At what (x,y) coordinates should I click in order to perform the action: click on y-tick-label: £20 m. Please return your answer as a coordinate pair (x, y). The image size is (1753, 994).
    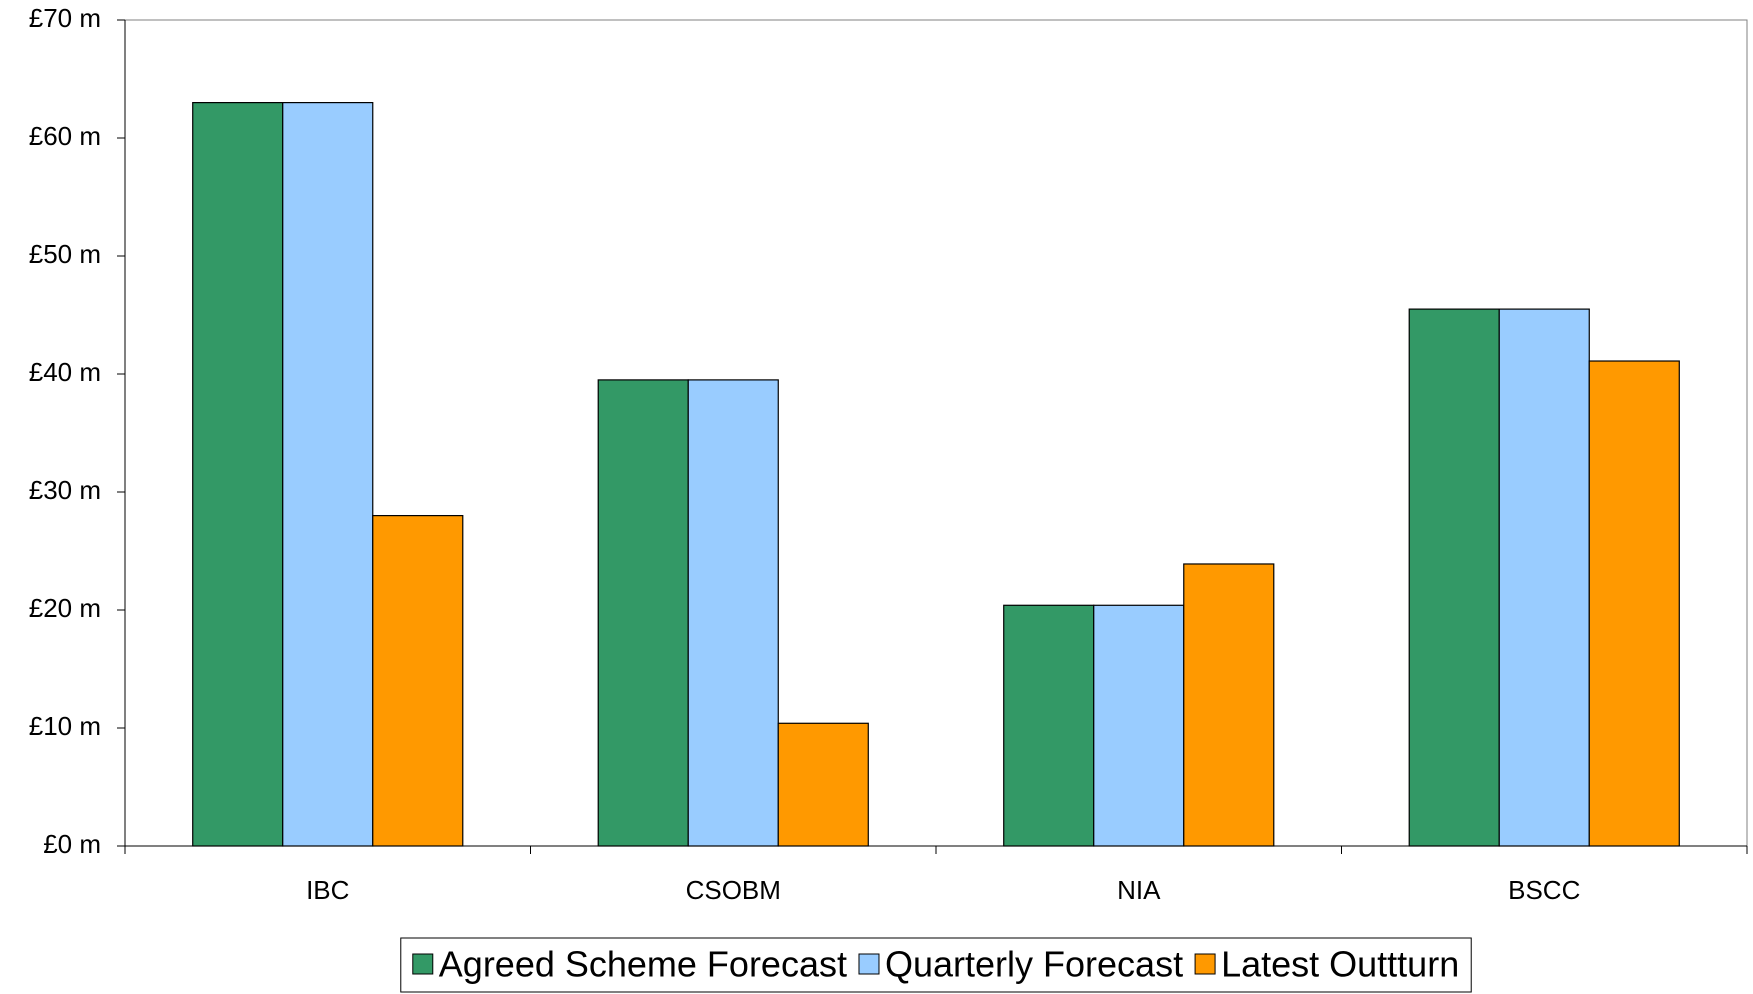
    Looking at the image, I should click on (65, 608).